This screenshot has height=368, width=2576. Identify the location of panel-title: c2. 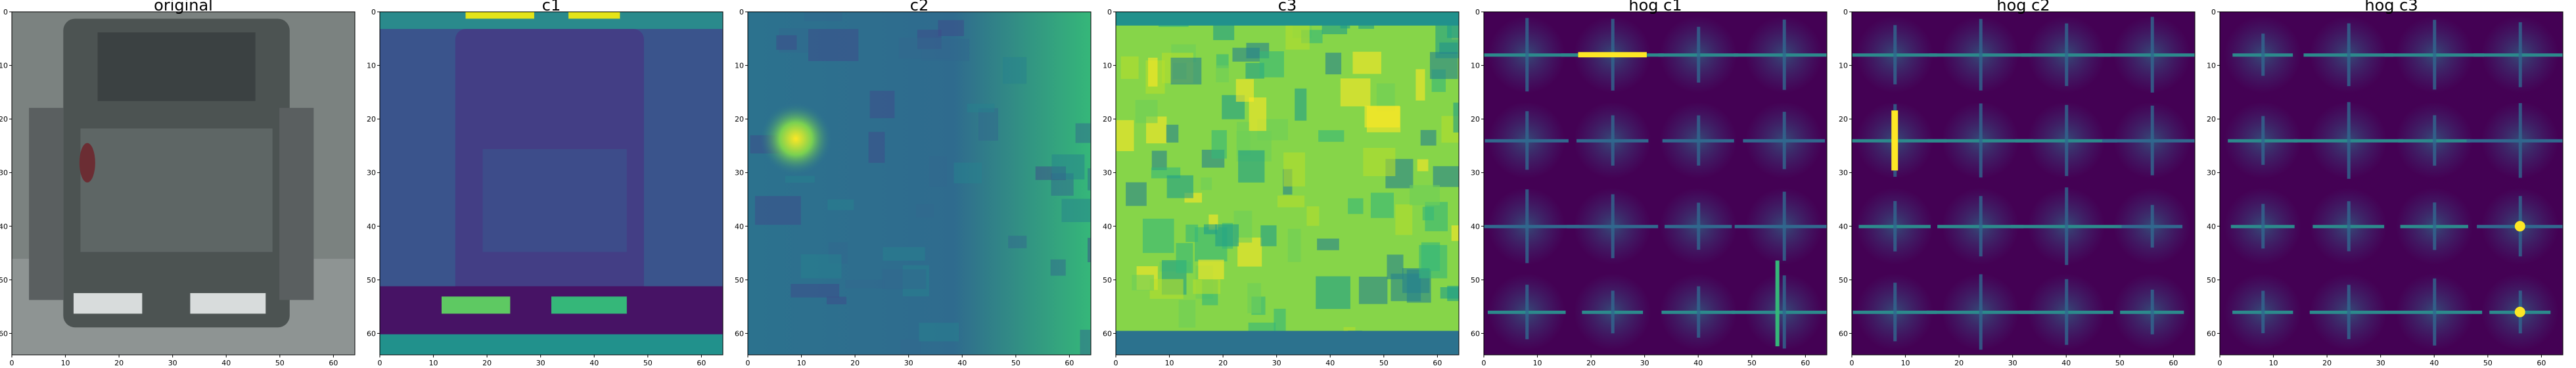
(920, 7).